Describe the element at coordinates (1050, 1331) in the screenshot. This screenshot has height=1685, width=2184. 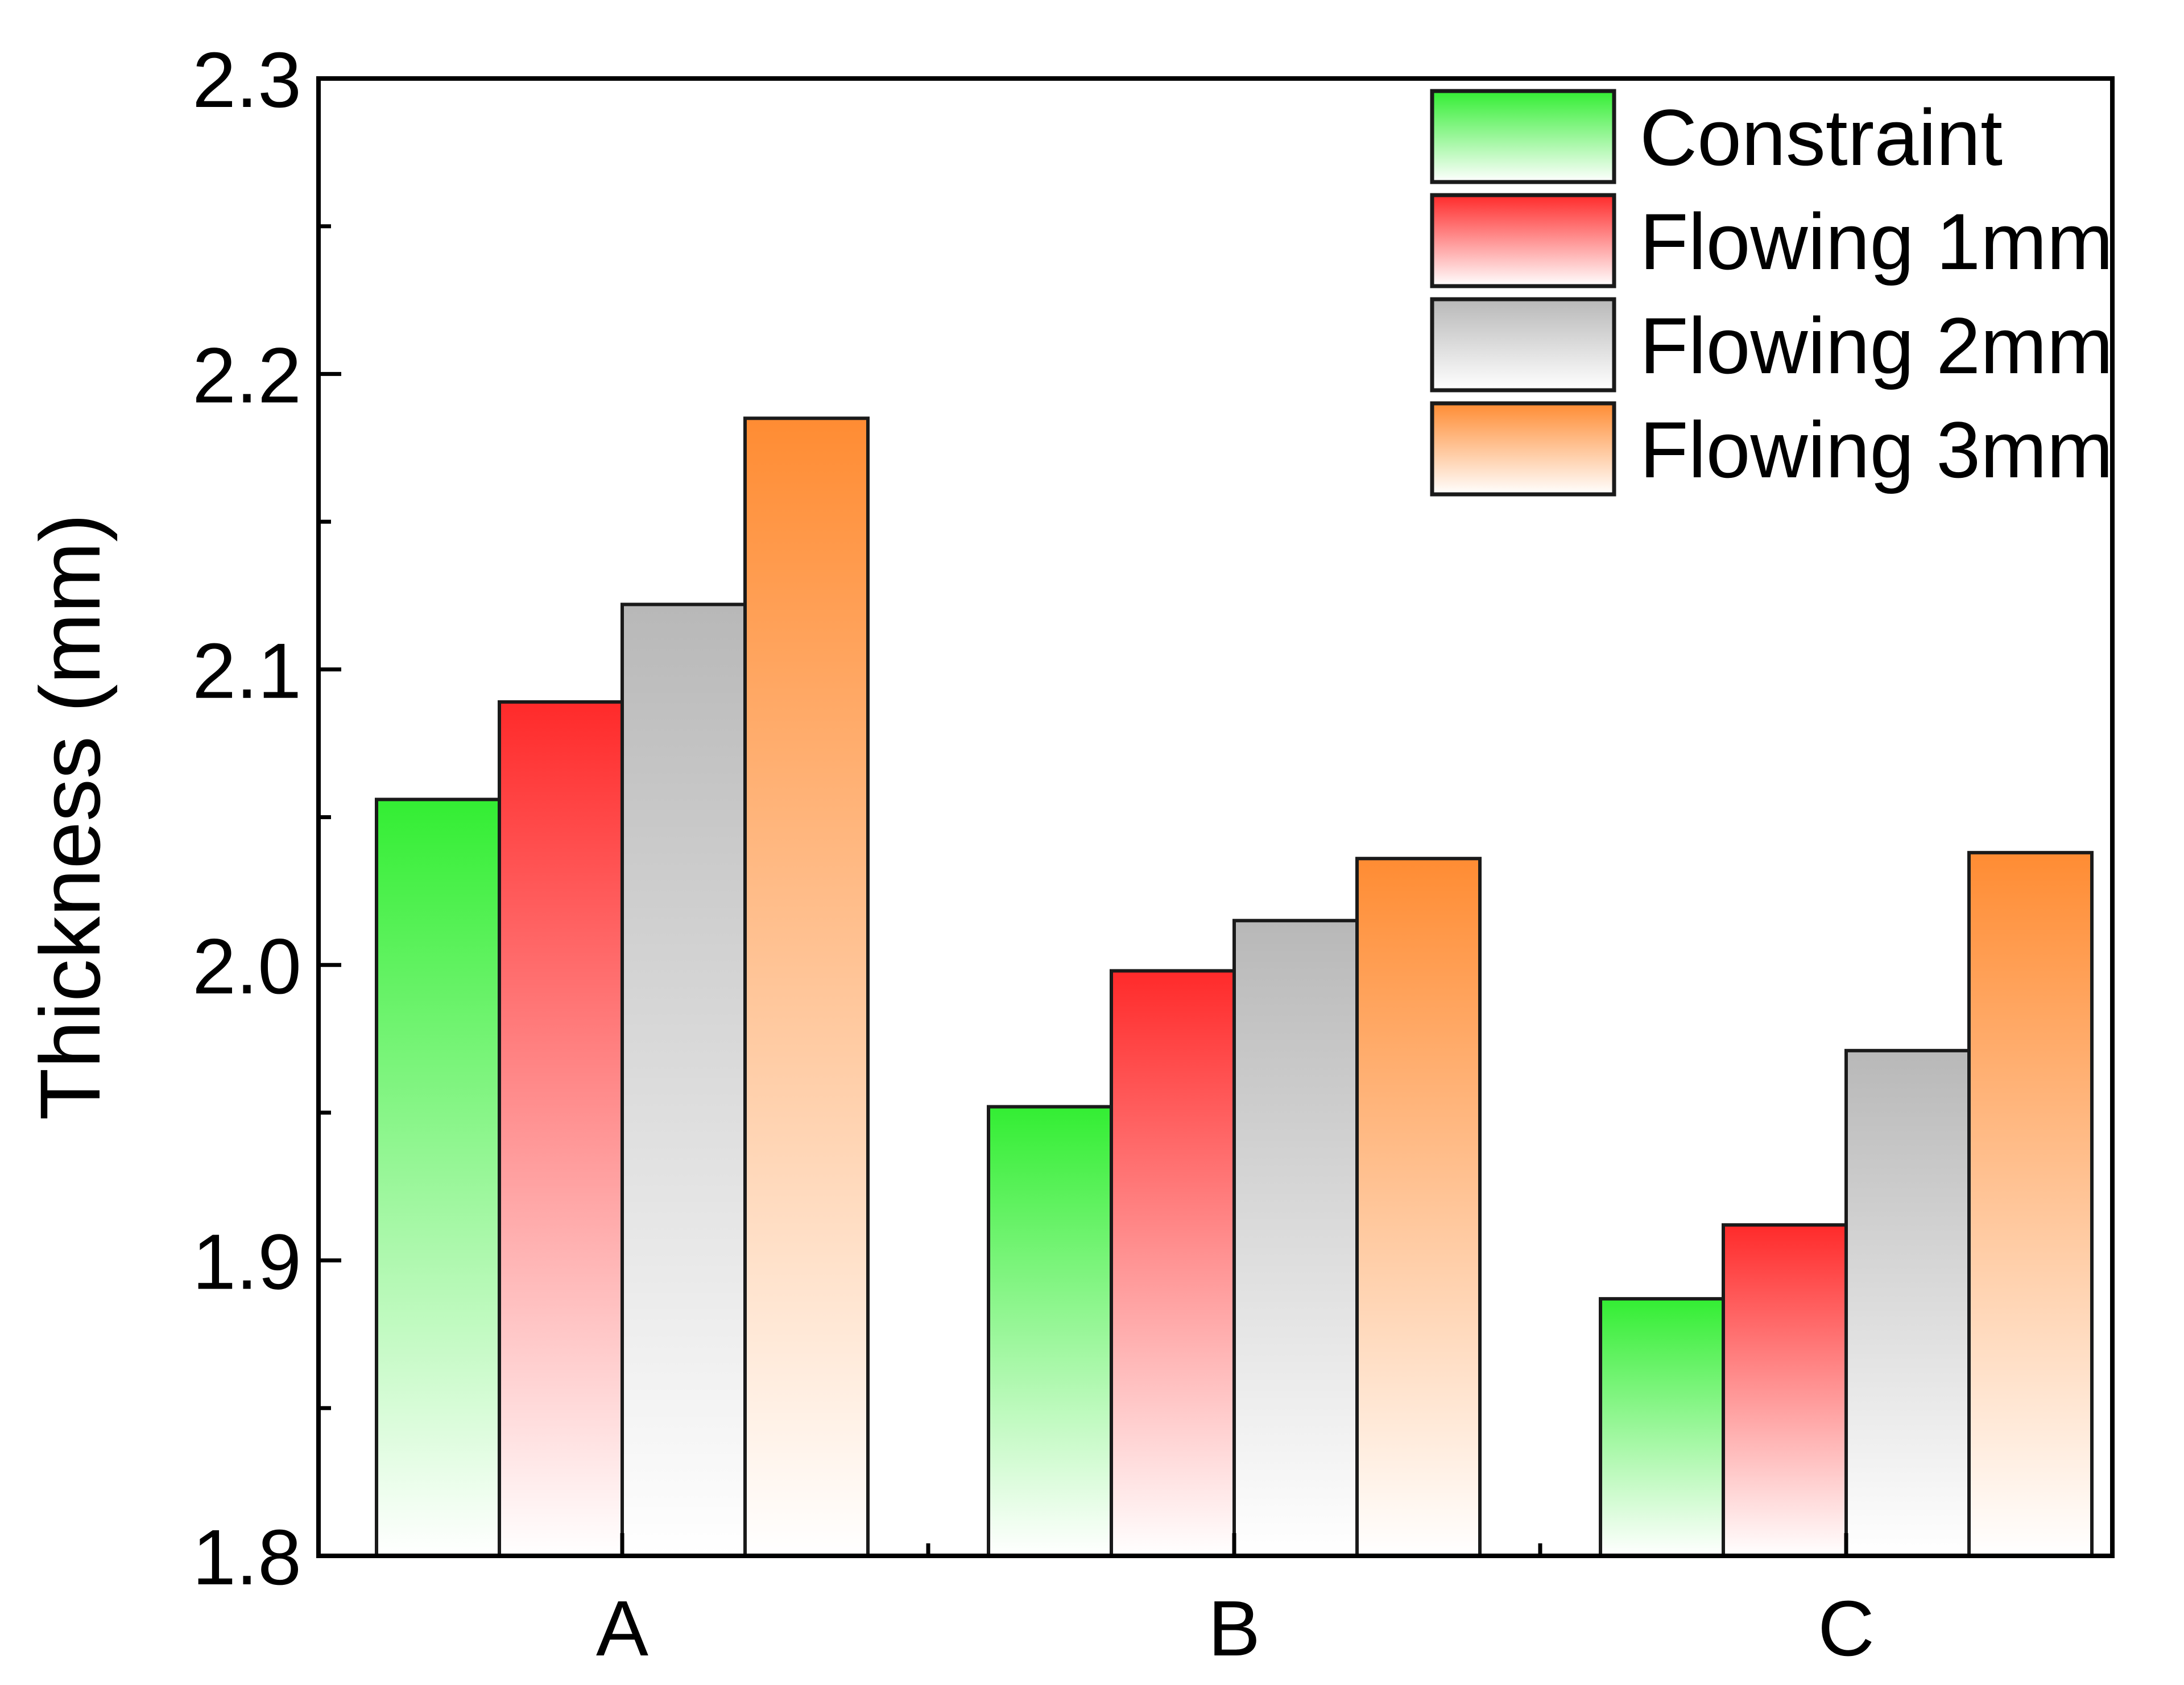
I see `bar-B-constraint` at that location.